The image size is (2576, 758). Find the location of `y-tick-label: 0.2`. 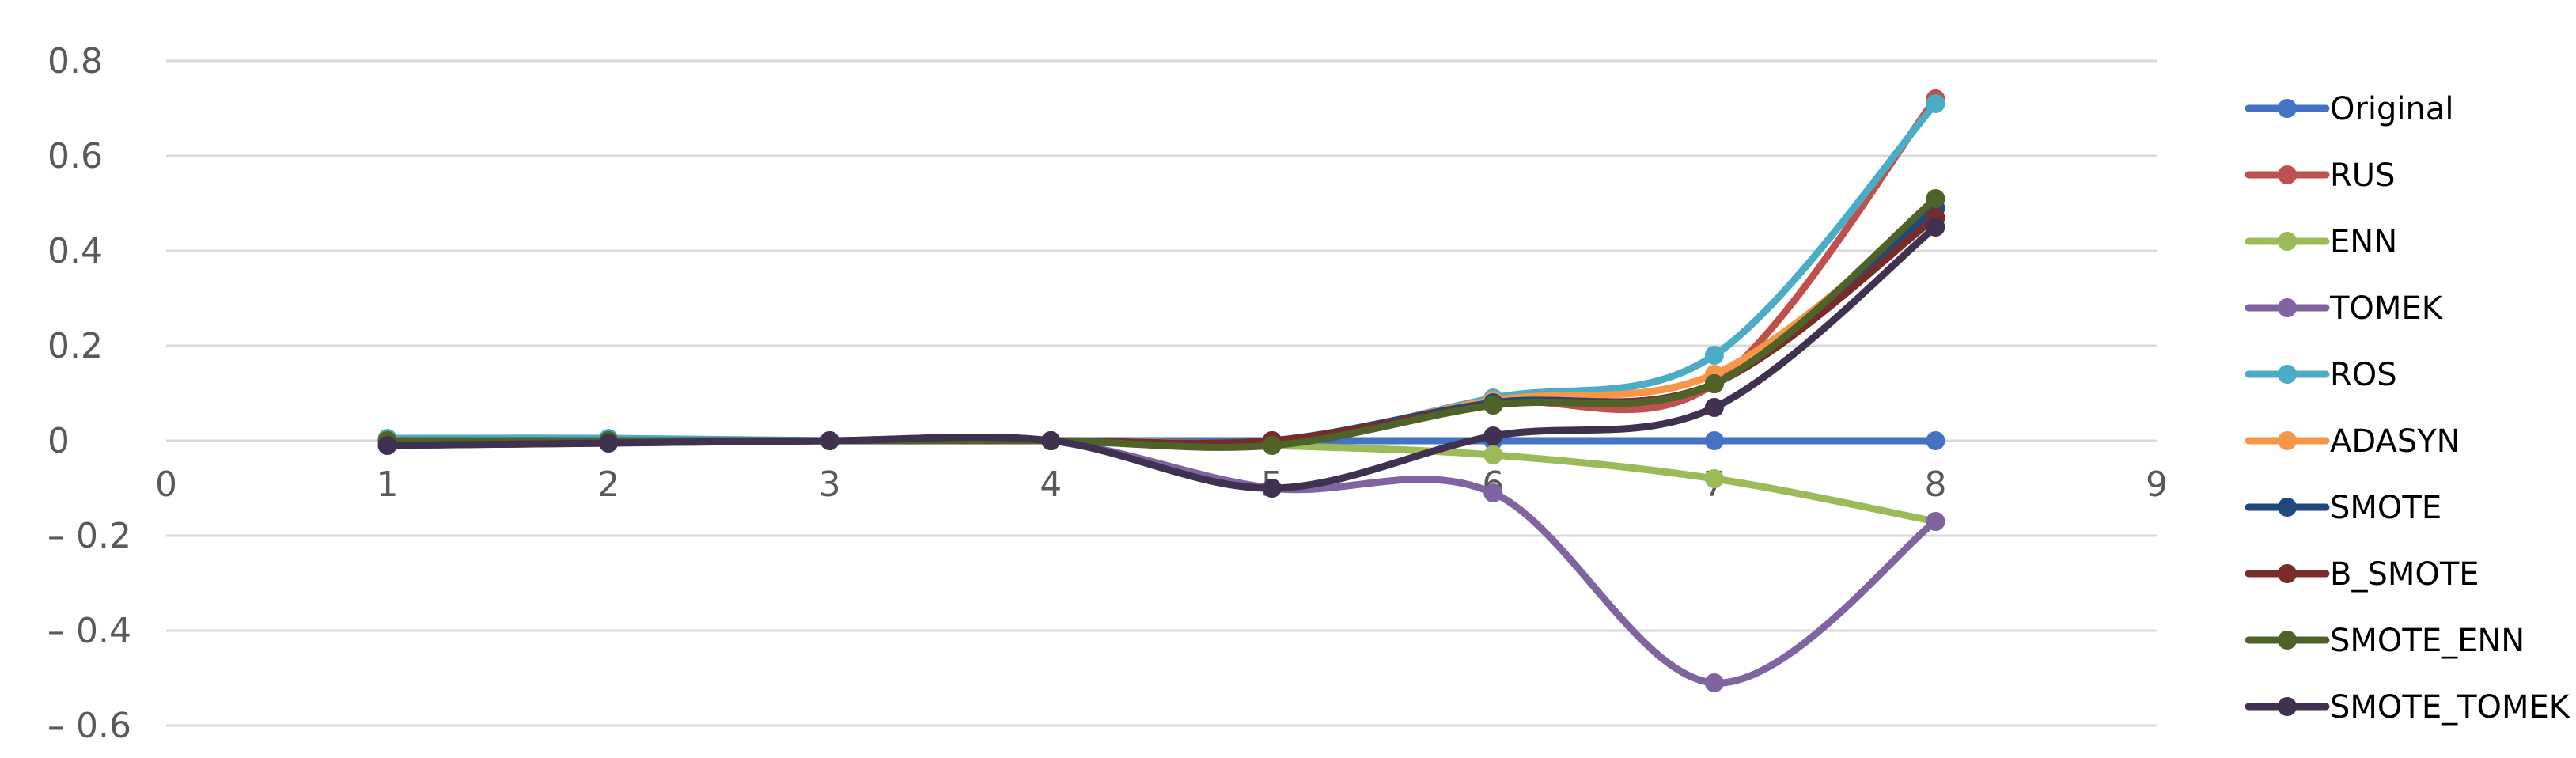

y-tick-label: 0.2 is located at coordinates (75, 346).